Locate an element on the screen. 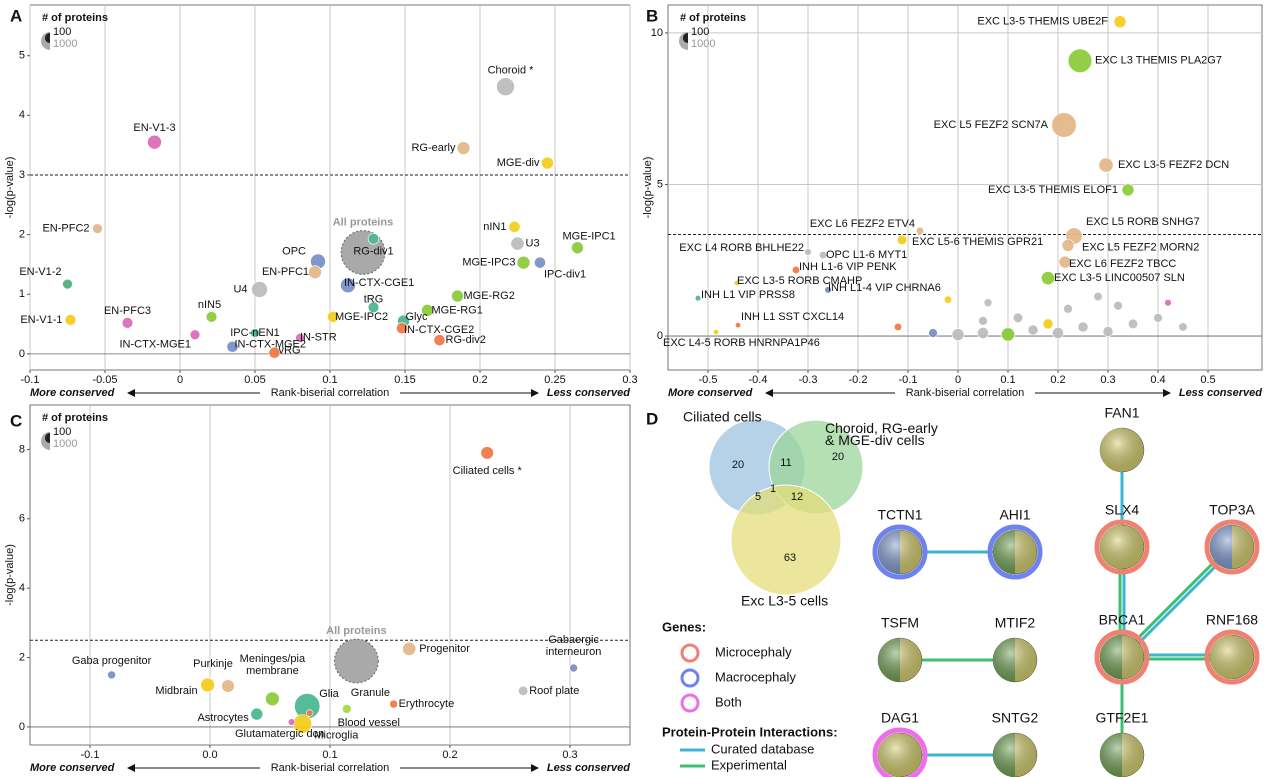 The width and height of the screenshot is (1280, 777). point-label: INH L1-6 VIP PENK is located at coordinates (848, 267).